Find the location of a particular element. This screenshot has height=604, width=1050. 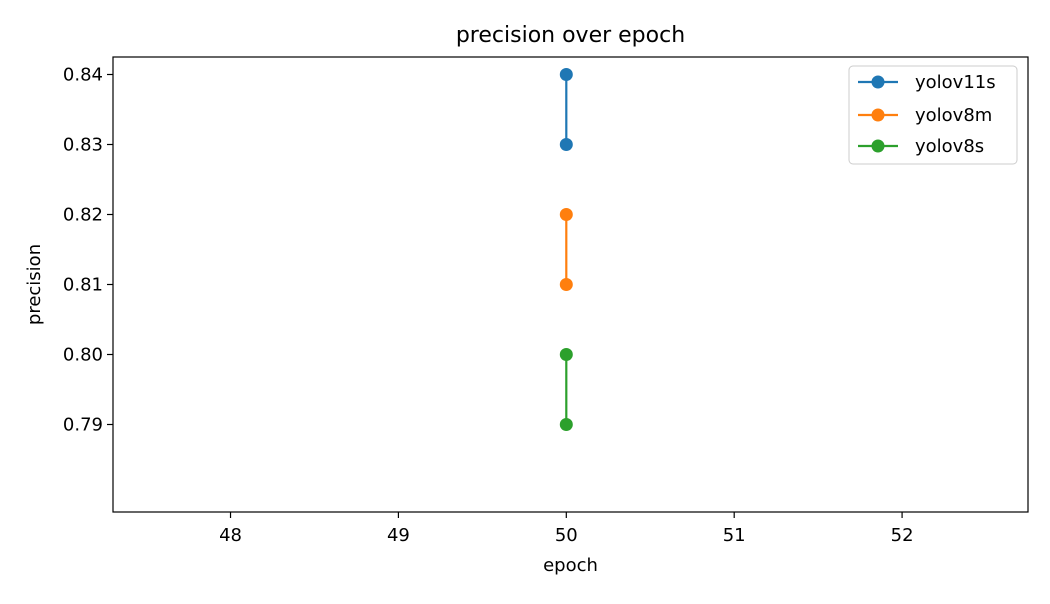

legend-item-yolov8s: yolov8s is located at coordinates (921, 146).